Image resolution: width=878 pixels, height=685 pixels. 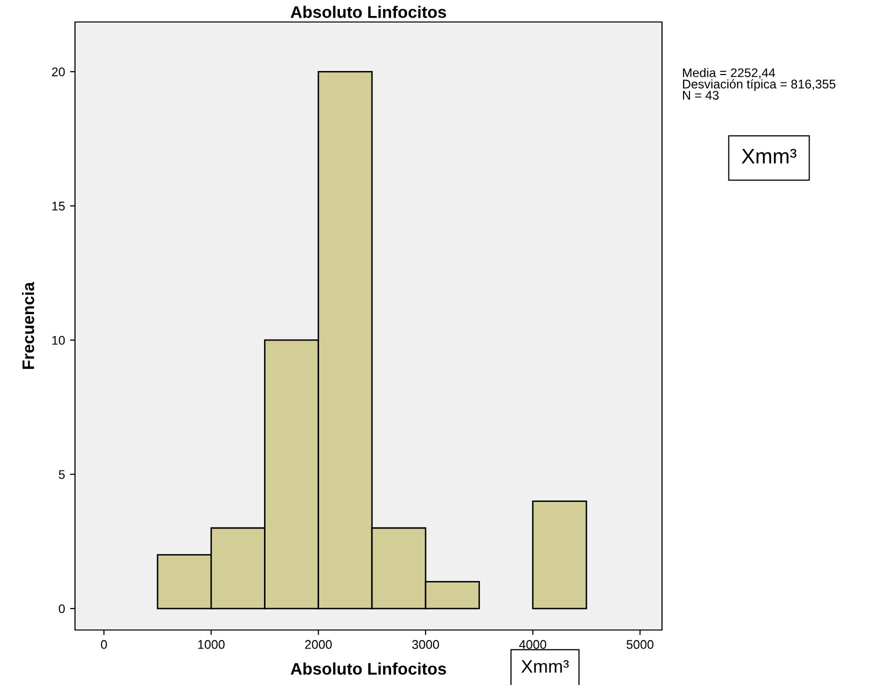 I want to click on x-tick-label: 2000, so click(x=318, y=644).